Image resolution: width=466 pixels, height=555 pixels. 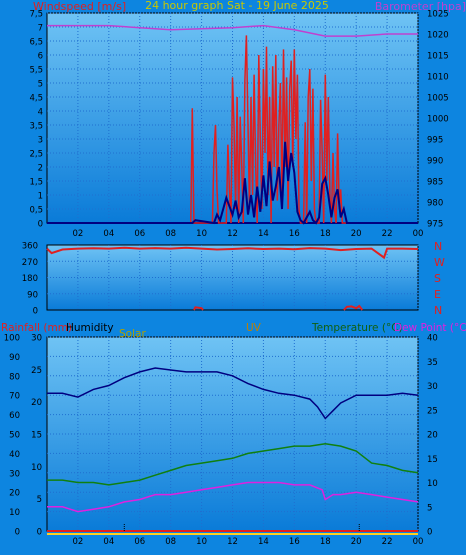 I want to click on dewpoint-line, so click(x=233, y=497).